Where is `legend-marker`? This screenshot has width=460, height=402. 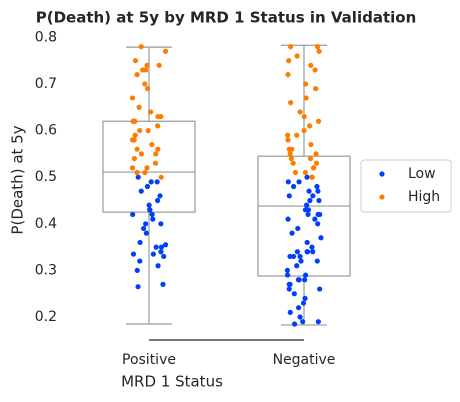 legend-marker is located at coordinates (382, 174).